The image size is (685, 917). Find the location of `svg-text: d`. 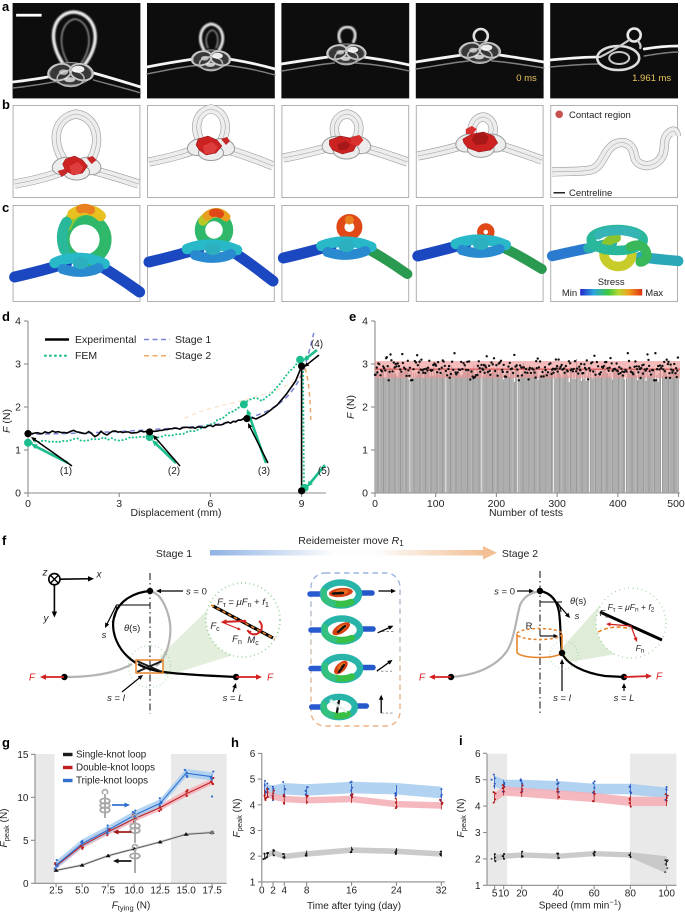

svg-text: d is located at coordinates (6, 316).